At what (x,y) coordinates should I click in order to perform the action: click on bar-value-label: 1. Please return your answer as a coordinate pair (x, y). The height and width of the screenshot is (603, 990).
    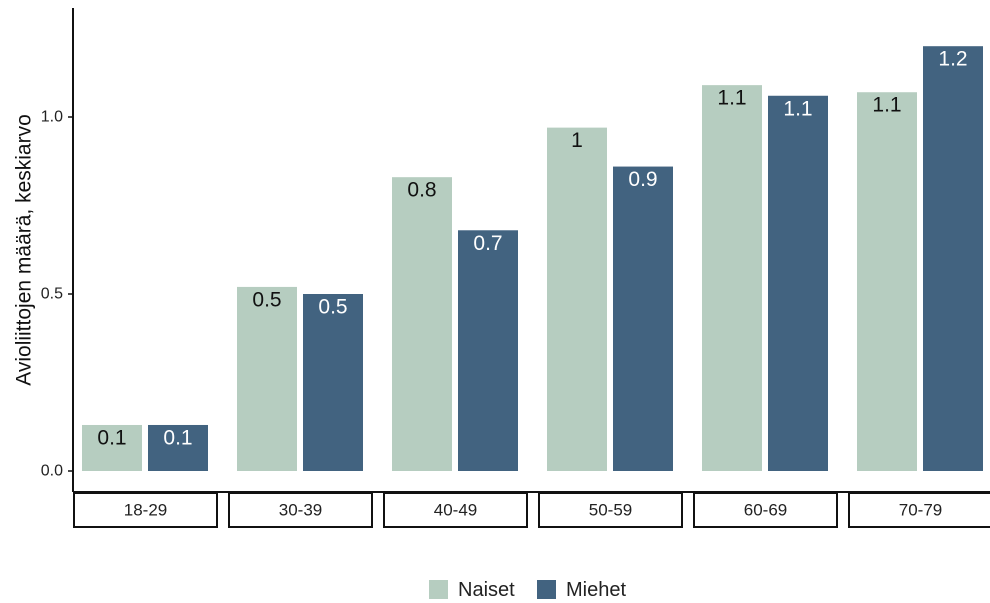
    Looking at the image, I should click on (577, 140).